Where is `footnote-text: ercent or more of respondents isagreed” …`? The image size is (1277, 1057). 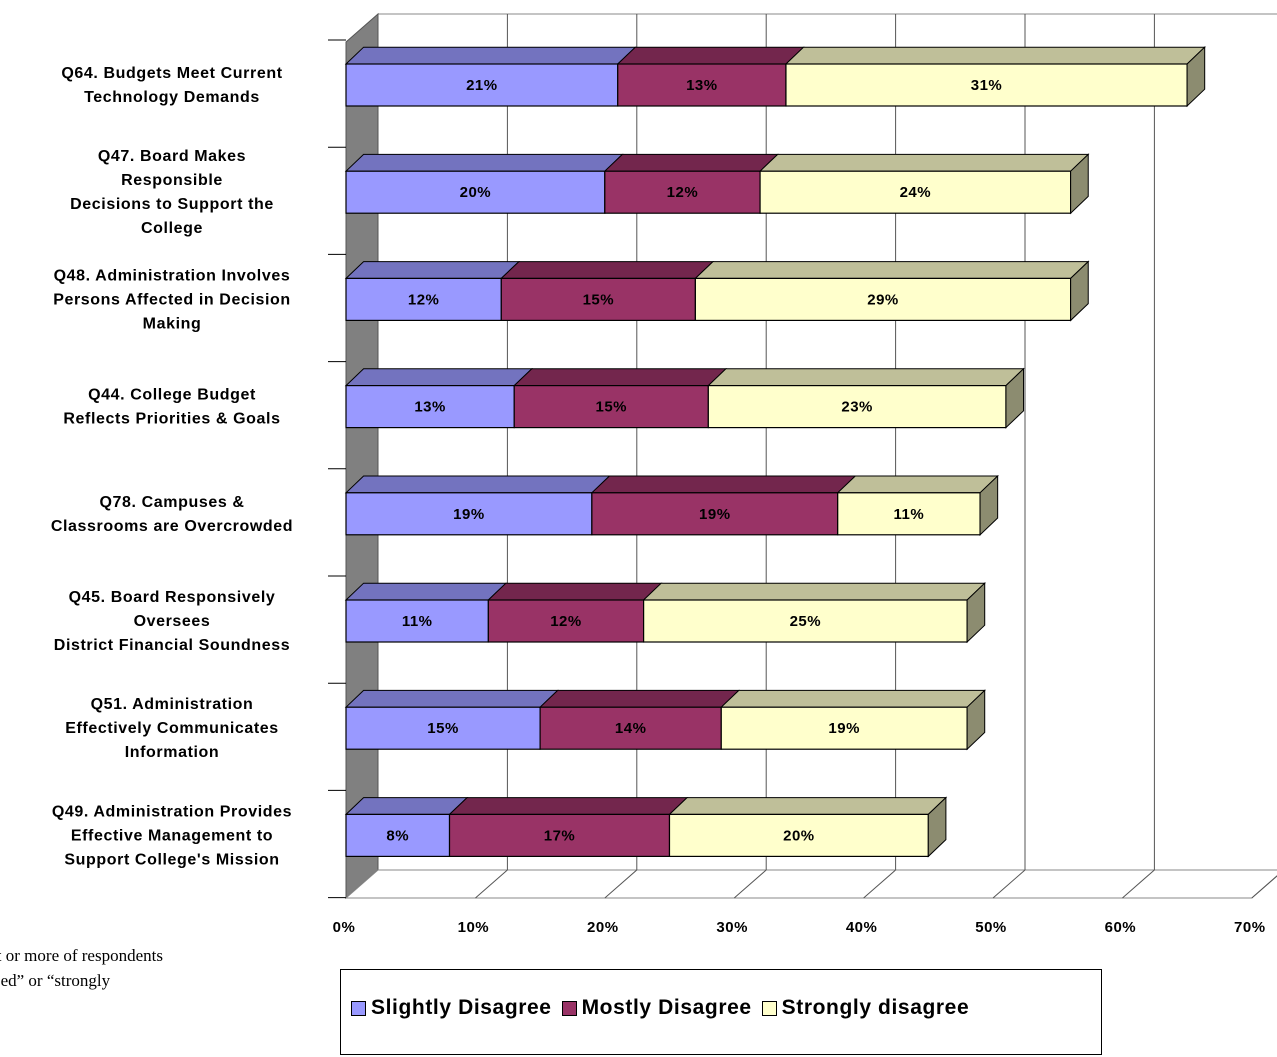
footnote-text: ercent or more of respondents isagreed” … is located at coordinates (81, 968).